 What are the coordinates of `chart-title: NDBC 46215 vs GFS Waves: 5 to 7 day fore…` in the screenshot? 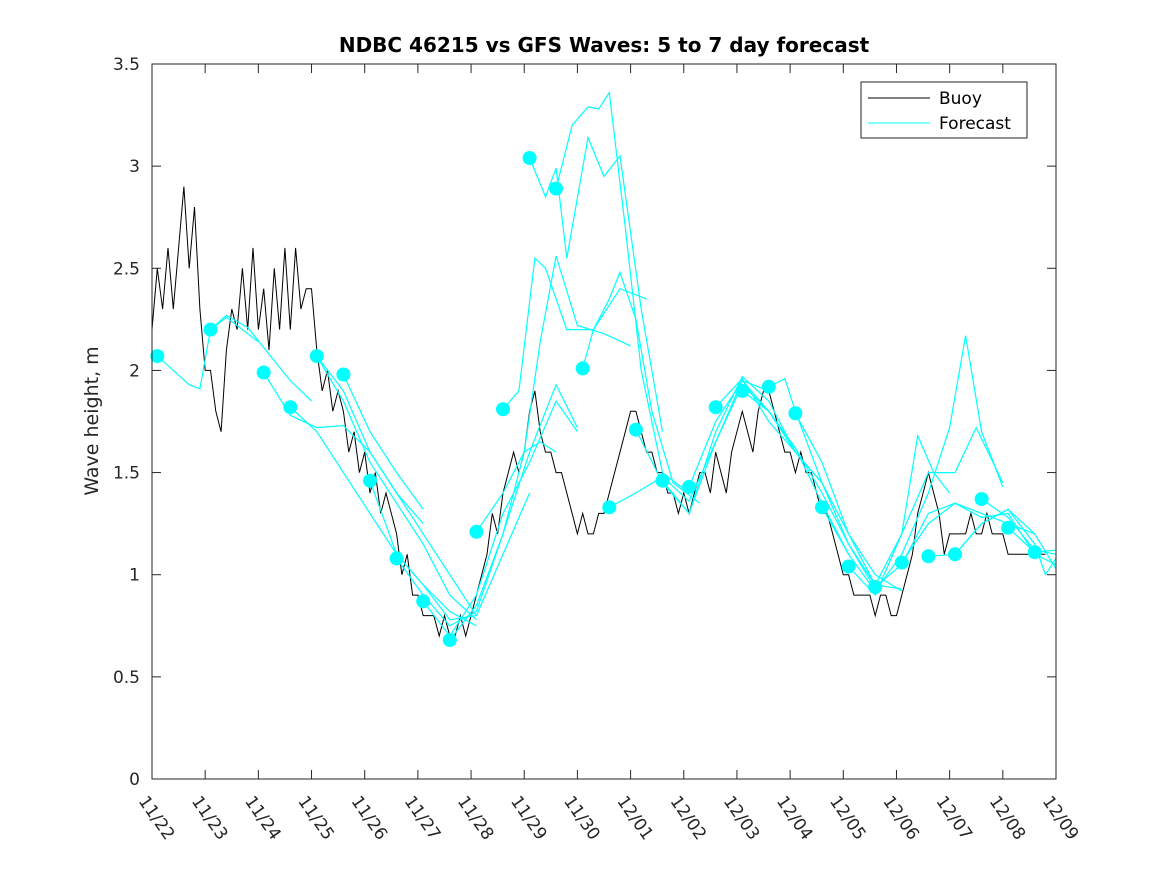 It's located at (604, 45).